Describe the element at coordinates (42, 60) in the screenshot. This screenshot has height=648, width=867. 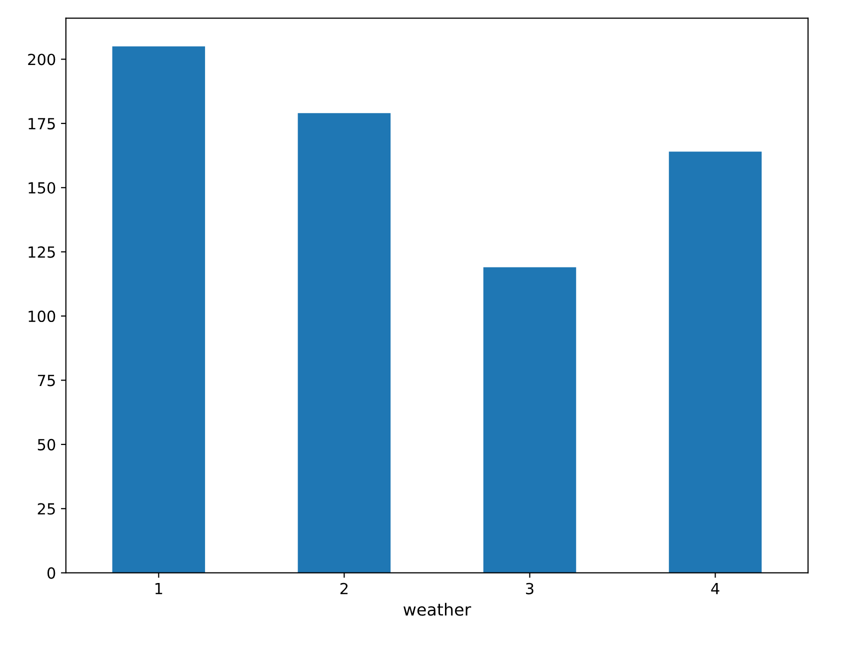
I see `y-tick-label: 200` at that location.